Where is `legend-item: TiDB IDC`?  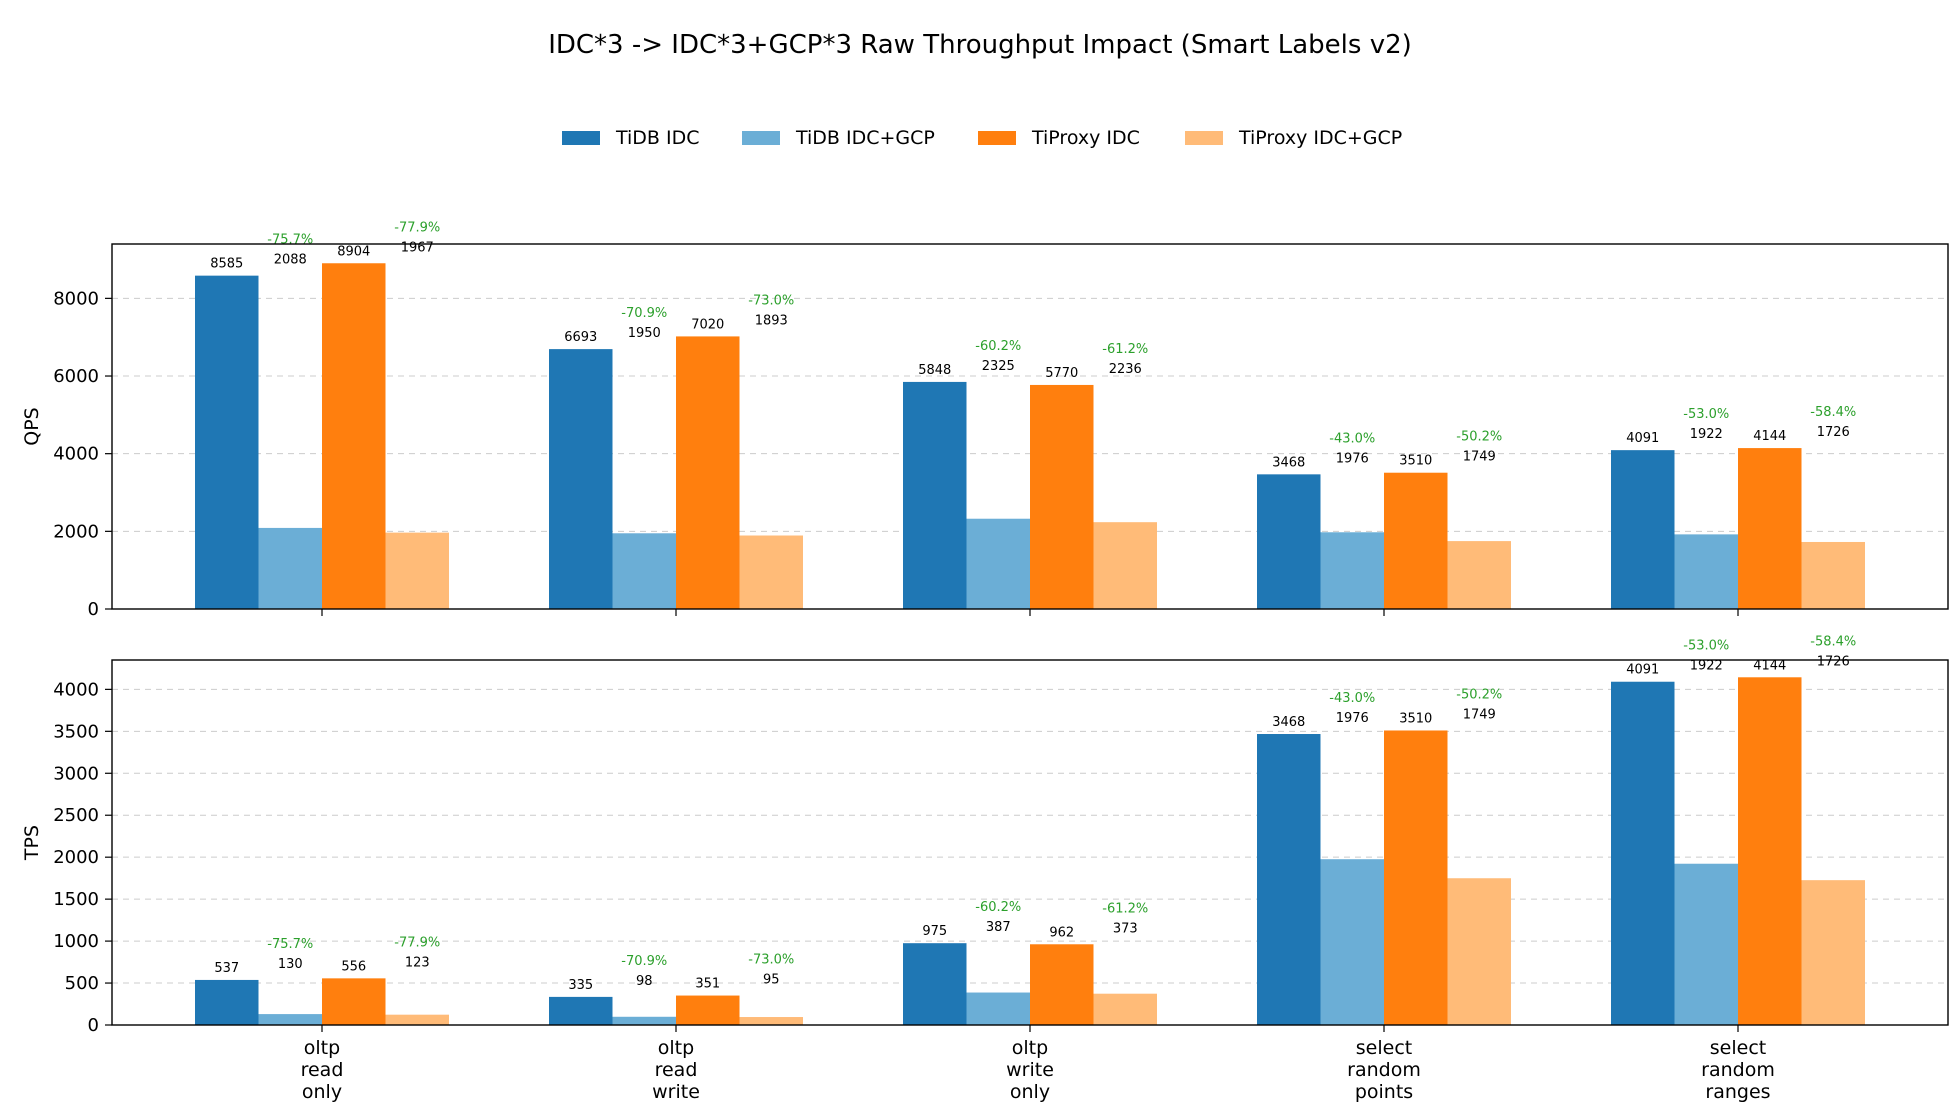 legend-item: TiDB IDC is located at coordinates (631, 138).